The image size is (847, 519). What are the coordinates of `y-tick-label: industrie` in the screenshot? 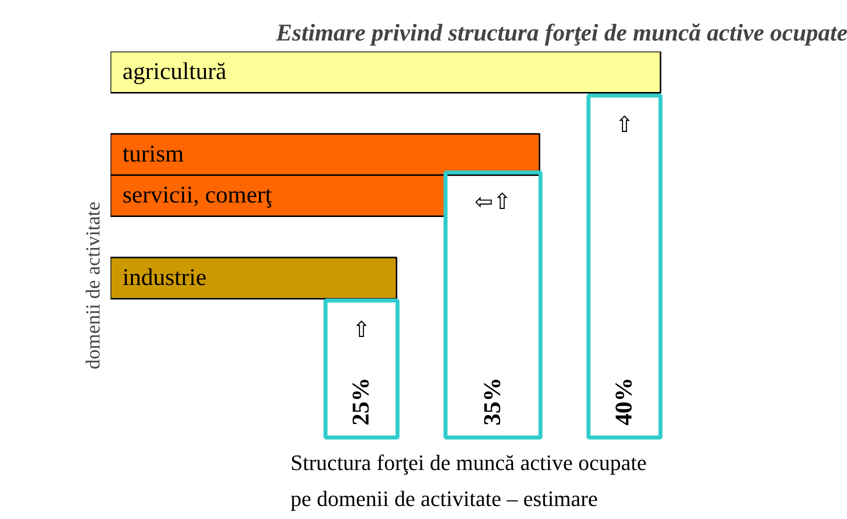 It's located at (164, 278).